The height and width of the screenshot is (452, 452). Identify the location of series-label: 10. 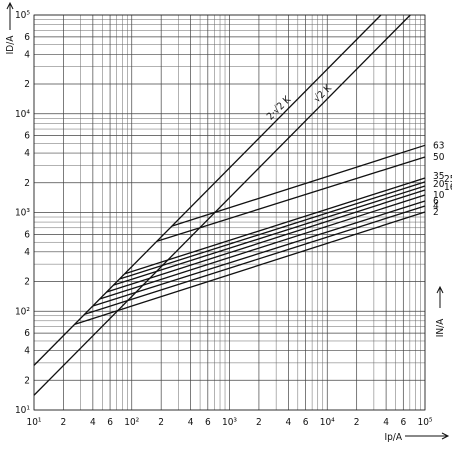
(439, 195).